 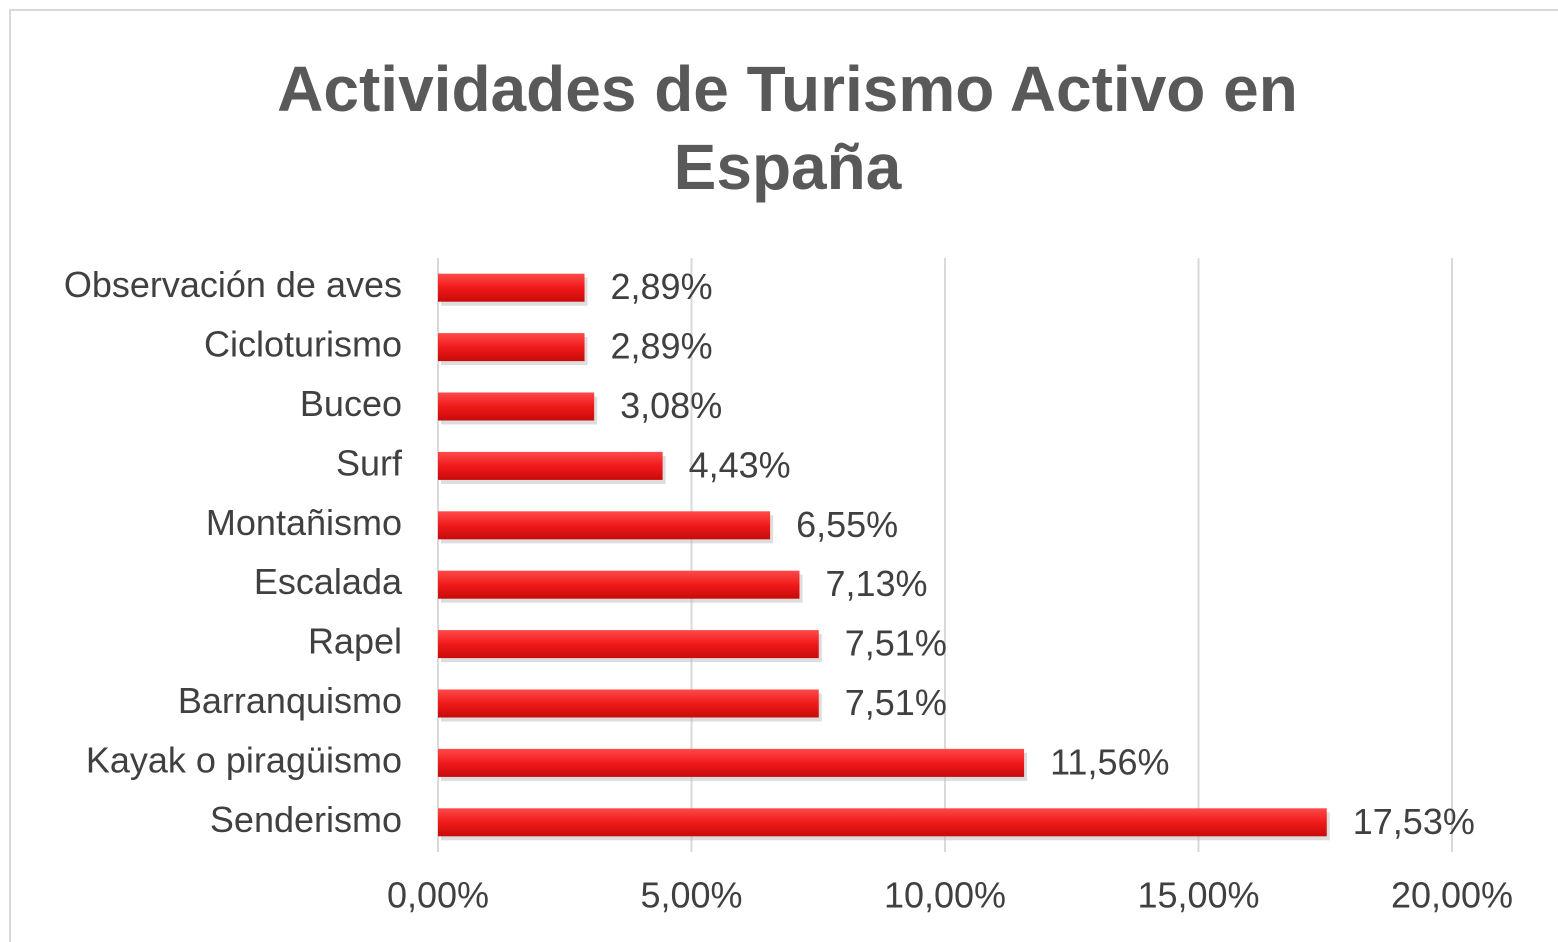 I want to click on y-tick-label: Escalada, so click(x=328, y=581).